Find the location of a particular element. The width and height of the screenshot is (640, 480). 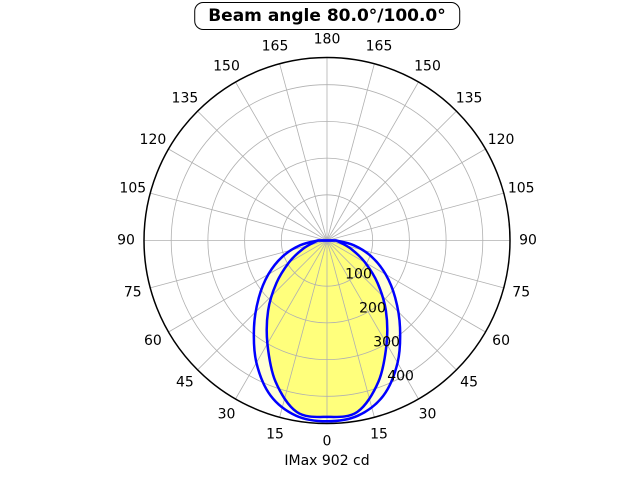

chart-title: Beam angle 80.0°/100.0° is located at coordinates (327, 16).